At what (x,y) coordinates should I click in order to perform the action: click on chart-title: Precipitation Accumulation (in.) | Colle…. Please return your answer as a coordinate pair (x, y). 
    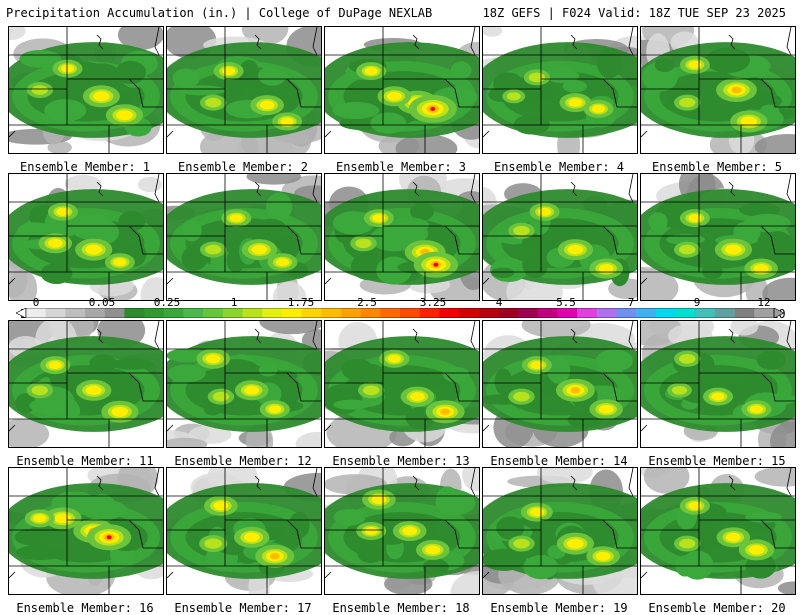
    Looking at the image, I should click on (219, 13).